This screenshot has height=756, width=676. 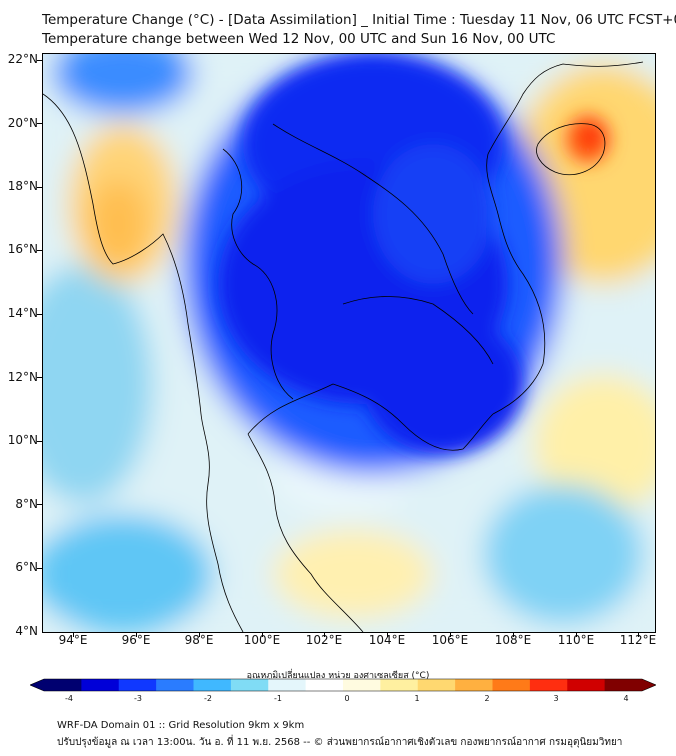 What do you see at coordinates (487, 698) in the screenshot?
I see `colorbar-tick: 2` at bounding box center [487, 698].